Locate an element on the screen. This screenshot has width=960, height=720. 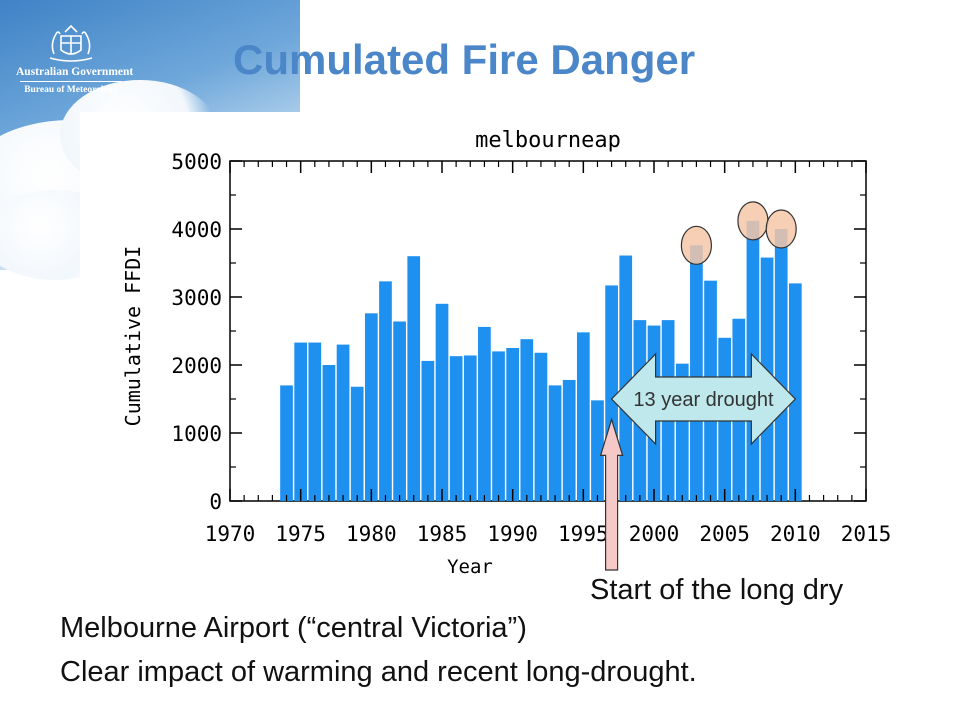
bar-1986 is located at coordinates (456, 428).